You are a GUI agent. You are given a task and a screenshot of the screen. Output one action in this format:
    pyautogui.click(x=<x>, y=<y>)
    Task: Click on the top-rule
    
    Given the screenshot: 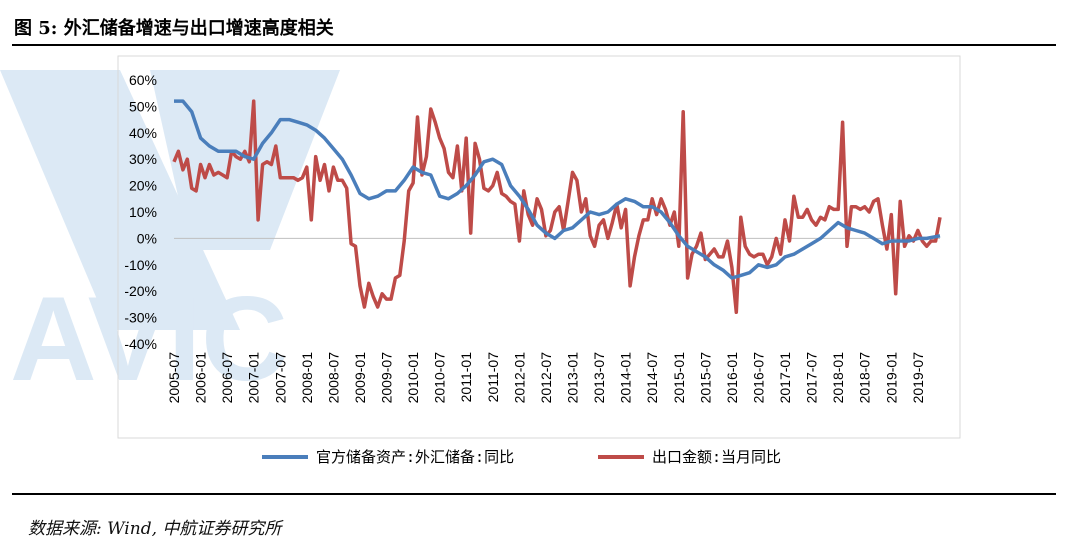 What is the action you would take?
    pyautogui.click(x=534, y=45)
    